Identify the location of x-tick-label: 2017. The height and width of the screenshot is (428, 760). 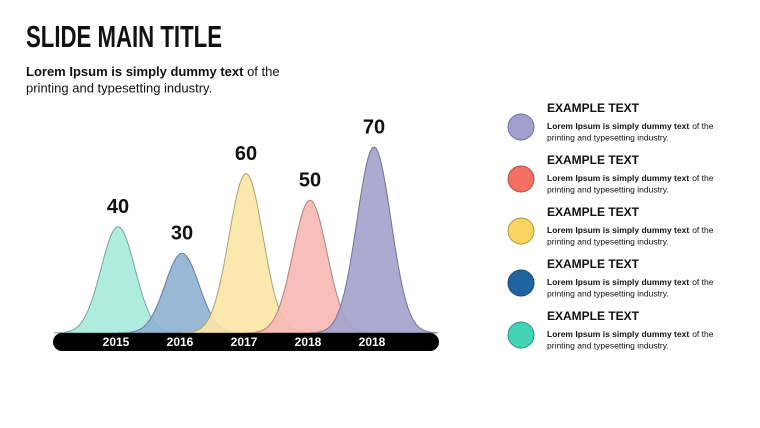
(244, 342).